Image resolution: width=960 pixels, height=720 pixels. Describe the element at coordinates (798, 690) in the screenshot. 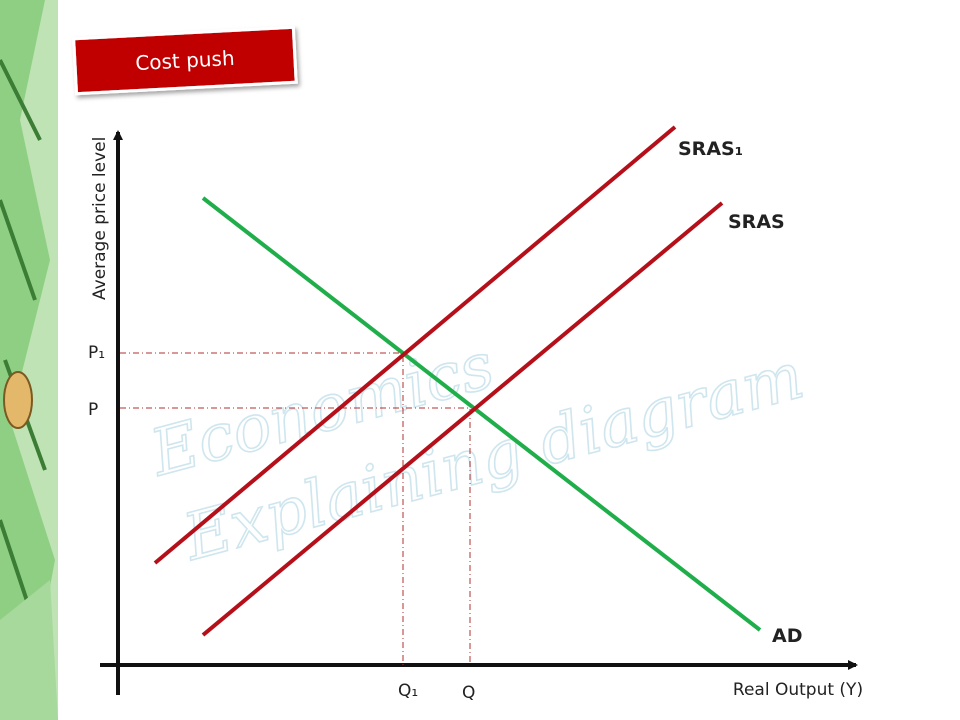

I see `x-axis-label: Real Output (Y)` at that location.